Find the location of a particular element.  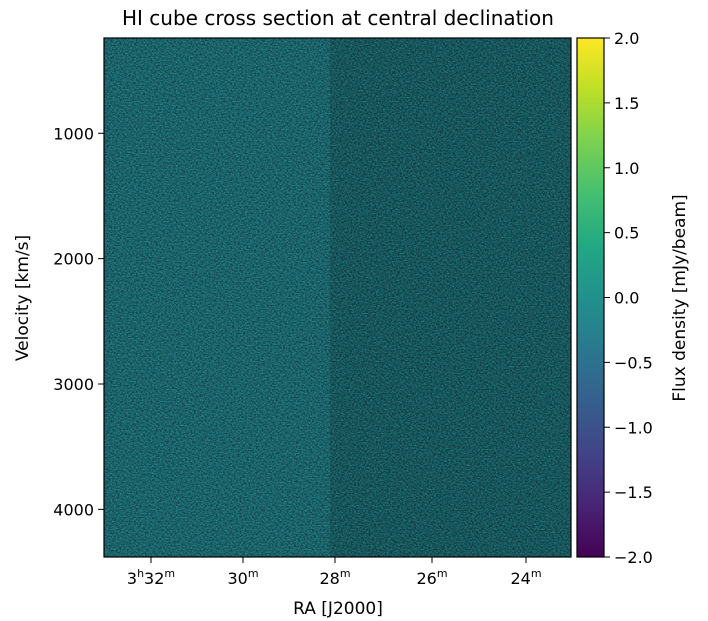

y-axis-label: Velocity [km/s] is located at coordinates (23, 298).